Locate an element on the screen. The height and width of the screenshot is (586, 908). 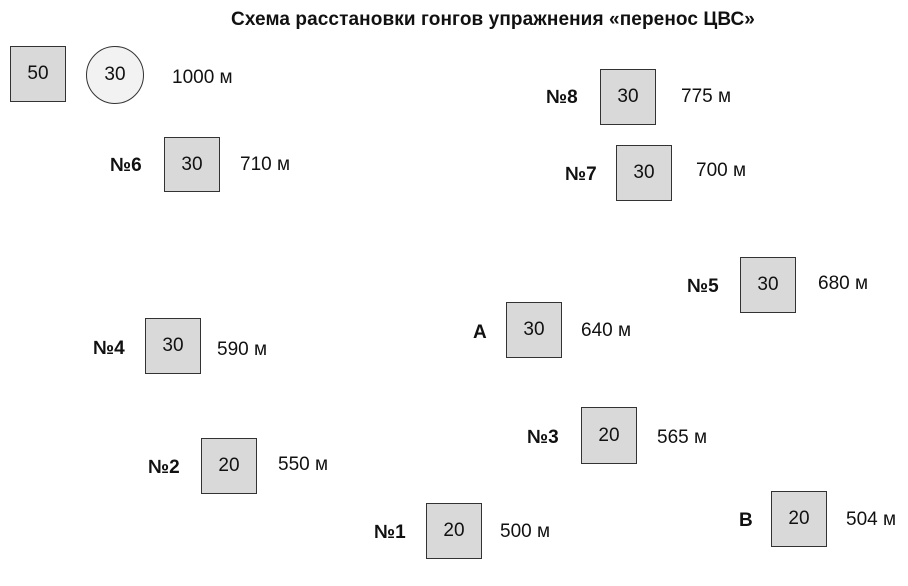
distance-n6: 710 м is located at coordinates (265, 164).